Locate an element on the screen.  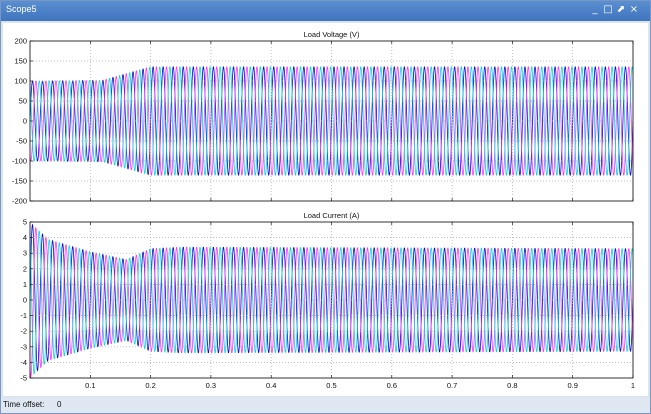
y-tick-label: -50 is located at coordinates (21, 141).